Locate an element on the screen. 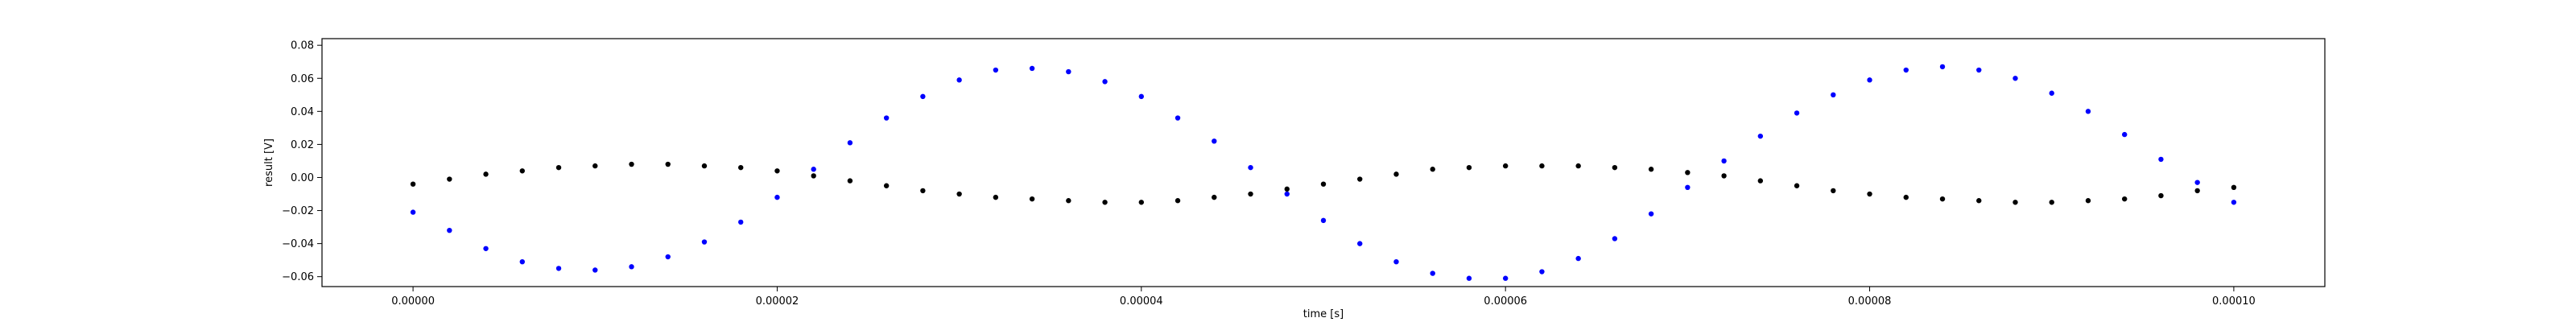 This screenshot has height=322, width=2576. x-tick-label: 0.00006 is located at coordinates (1505, 301).